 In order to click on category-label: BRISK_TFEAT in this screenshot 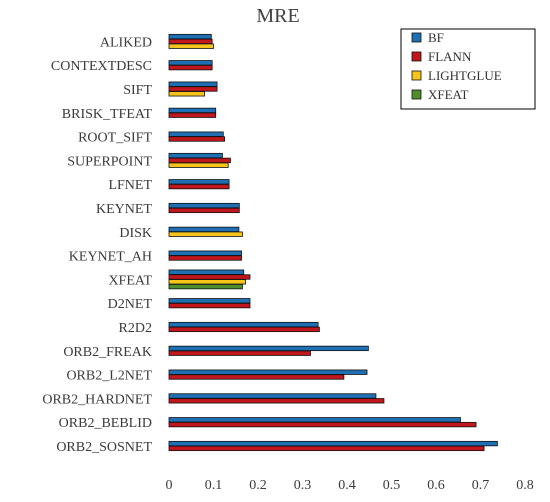, I will do `click(107, 114)`.